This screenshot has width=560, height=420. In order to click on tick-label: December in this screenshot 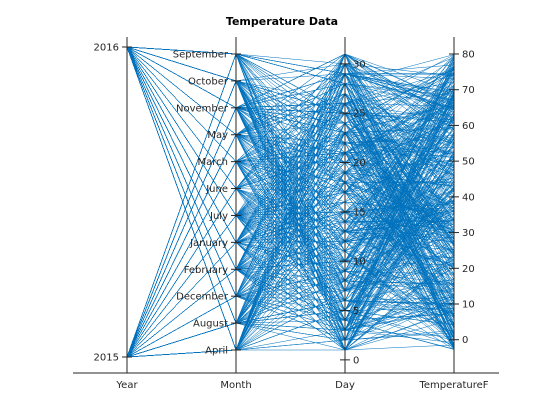, I will do `click(202, 297)`.